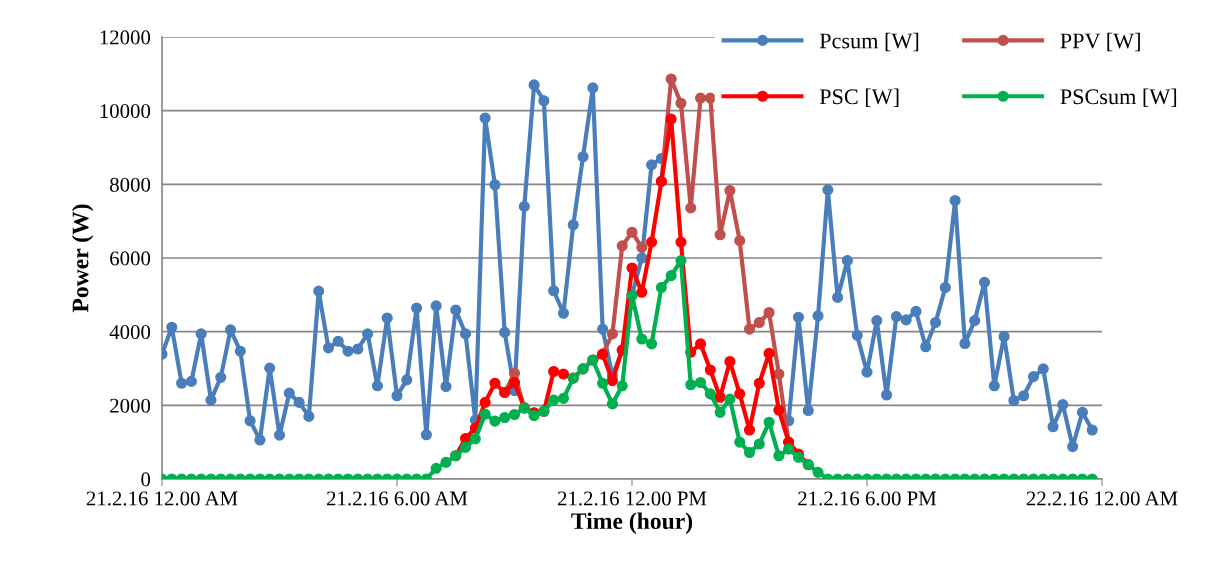 The height and width of the screenshot is (564, 1214). I want to click on y-tick-label: 8000, so click(130, 184).